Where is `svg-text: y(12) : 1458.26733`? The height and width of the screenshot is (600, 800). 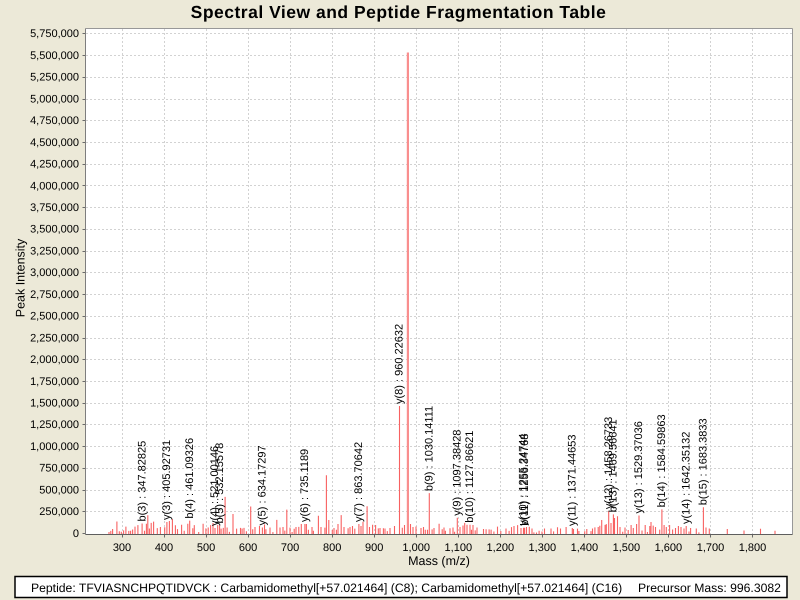
svg-text: y(12) : 1458.26733 is located at coordinates (609, 463).